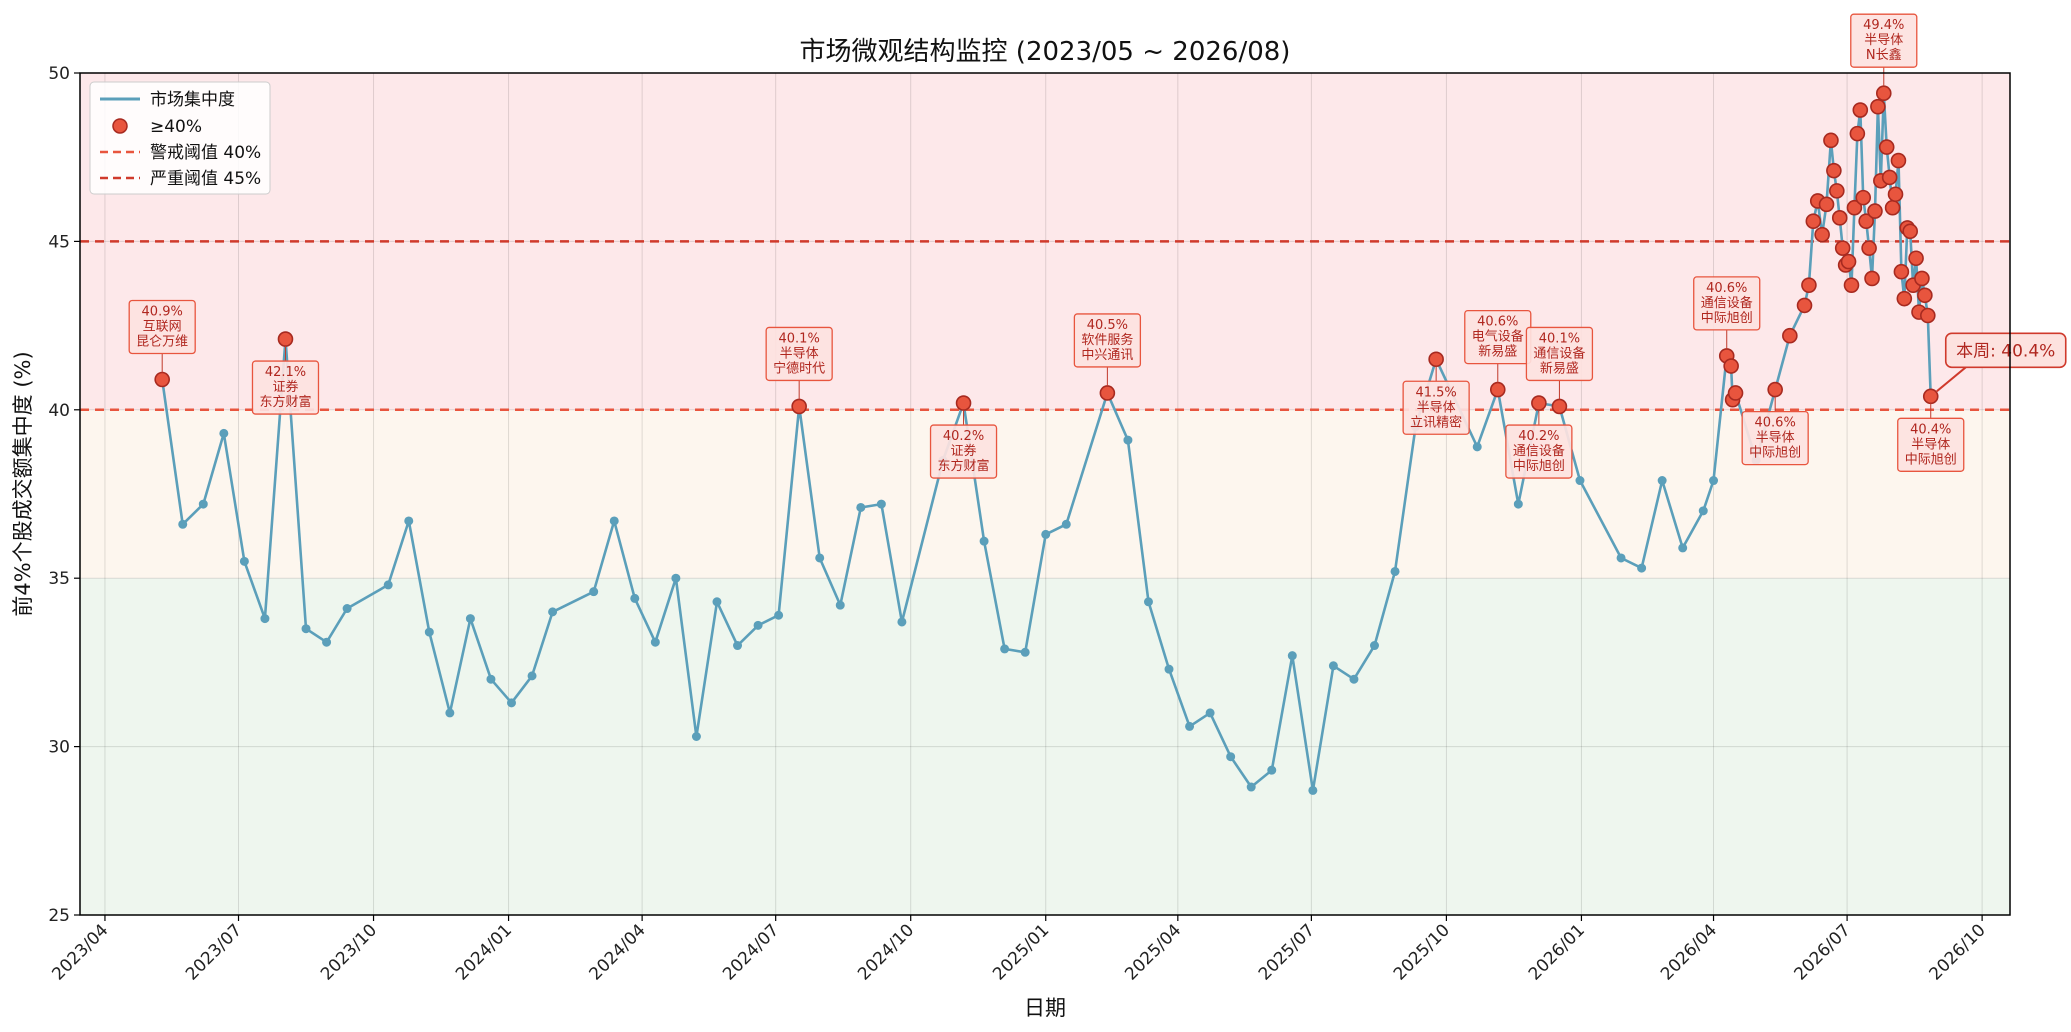 The height and width of the screenshot is (1032, 2071). What do you see at coordinates (1931, 459) in the screenshot?
I see `annotation-line: 中际旭创` at bounding box center [1931, 459].